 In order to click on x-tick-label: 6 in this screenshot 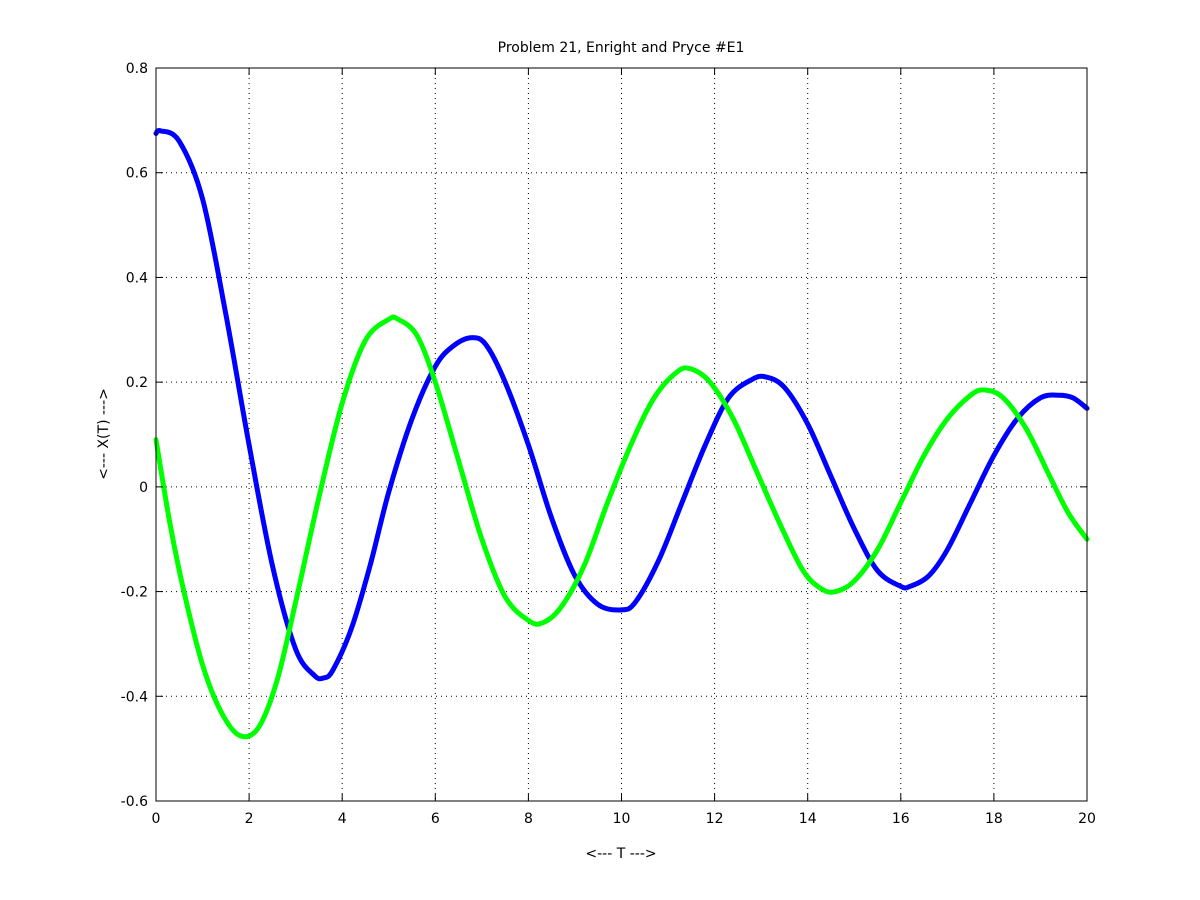, I will do `click(435, 819)`.